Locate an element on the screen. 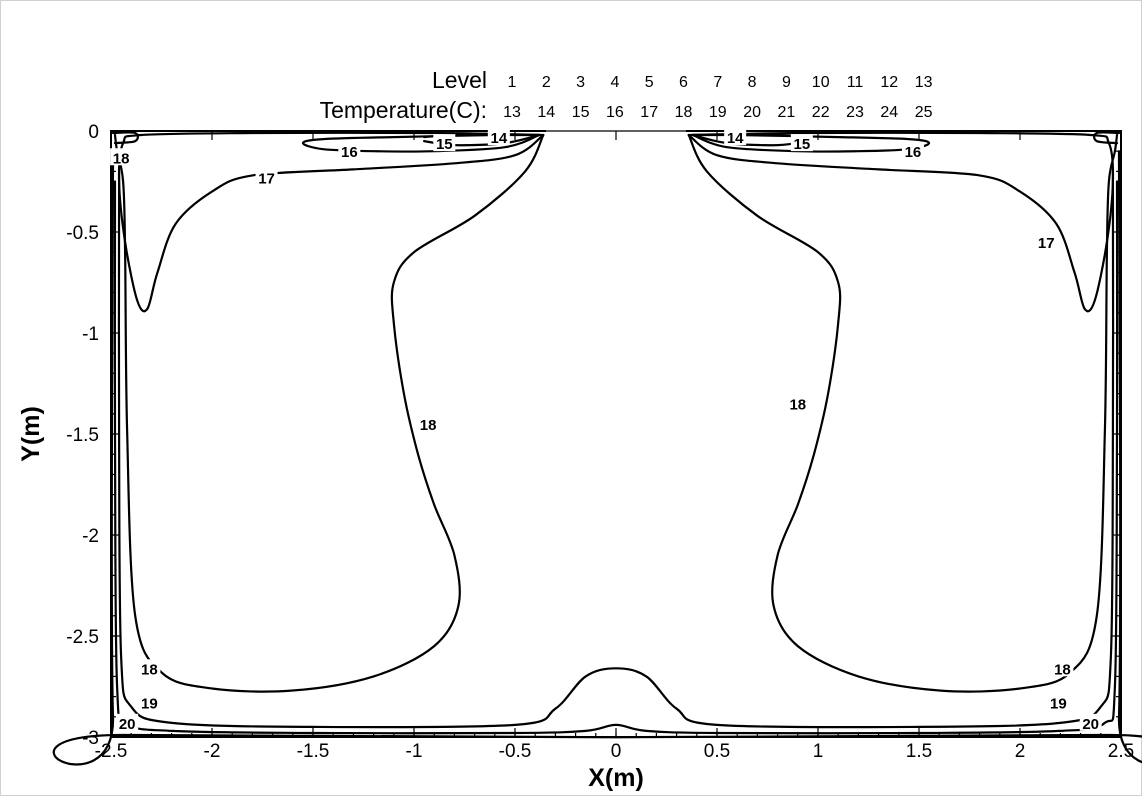 This screenshot has width=1142, height=797. contour-label-15: 15 is located at coordinates (444, 144).